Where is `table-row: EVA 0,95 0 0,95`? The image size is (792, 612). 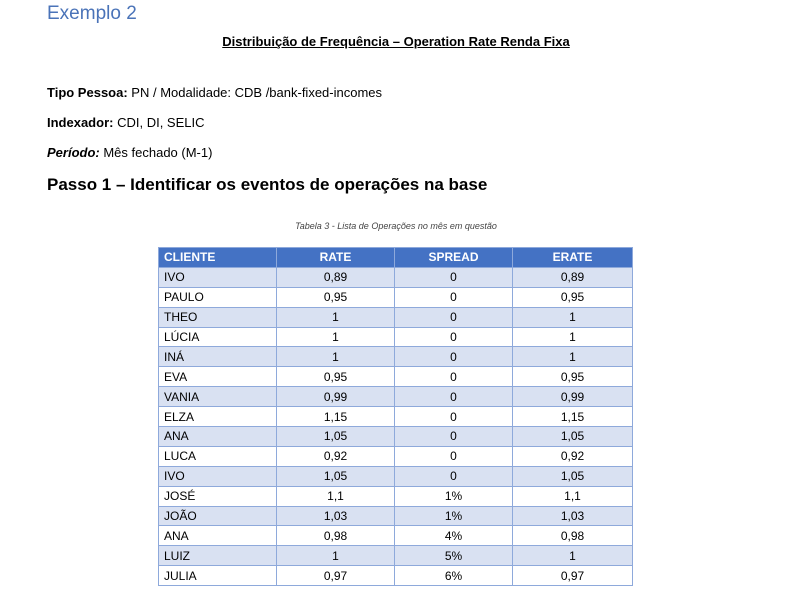
table-row: EVA 0,95 0 0,95 is located at coordinates (395, 377).